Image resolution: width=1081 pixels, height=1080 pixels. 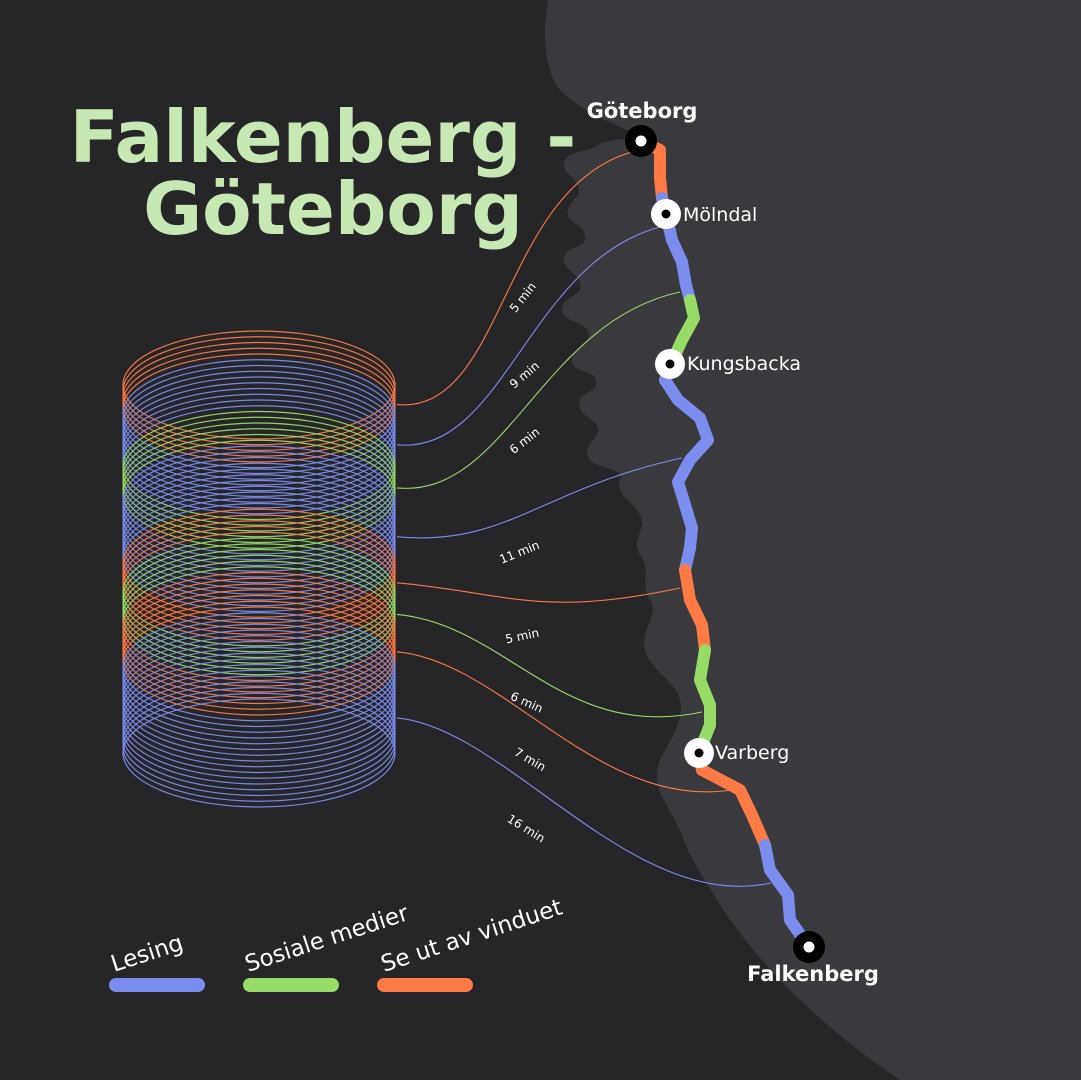 What do you see at coordinates (720, 215) in the screenshot?
I see `station-label-molndal: Mölndal` at bounding box center [720, 215].